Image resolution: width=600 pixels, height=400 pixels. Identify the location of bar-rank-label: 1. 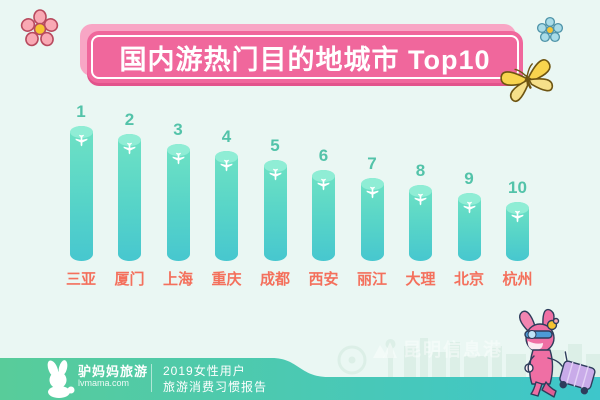
(81, 111).